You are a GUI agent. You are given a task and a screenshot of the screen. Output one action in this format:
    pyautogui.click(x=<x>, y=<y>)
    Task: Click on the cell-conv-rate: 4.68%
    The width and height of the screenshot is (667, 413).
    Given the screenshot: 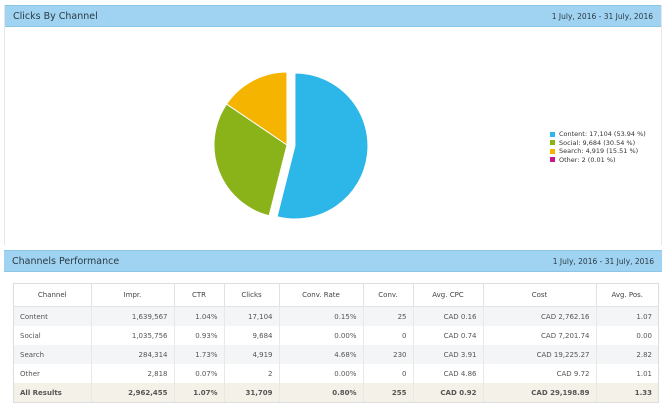 What is the action you would take?
    pyautogui.click(x=321, y=354)
    